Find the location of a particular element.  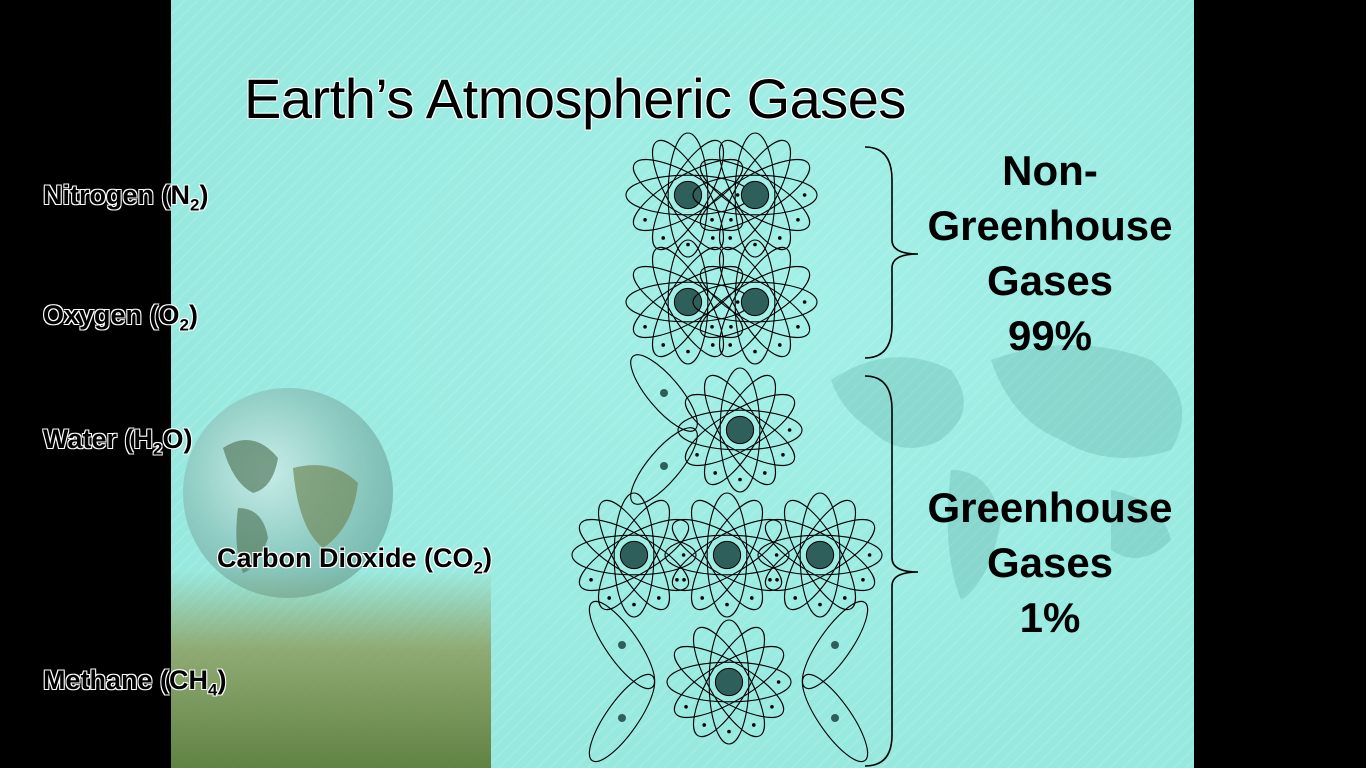

gas-label-nitrogen: Nitrogen (N2) is located at coordinates (125, 197).